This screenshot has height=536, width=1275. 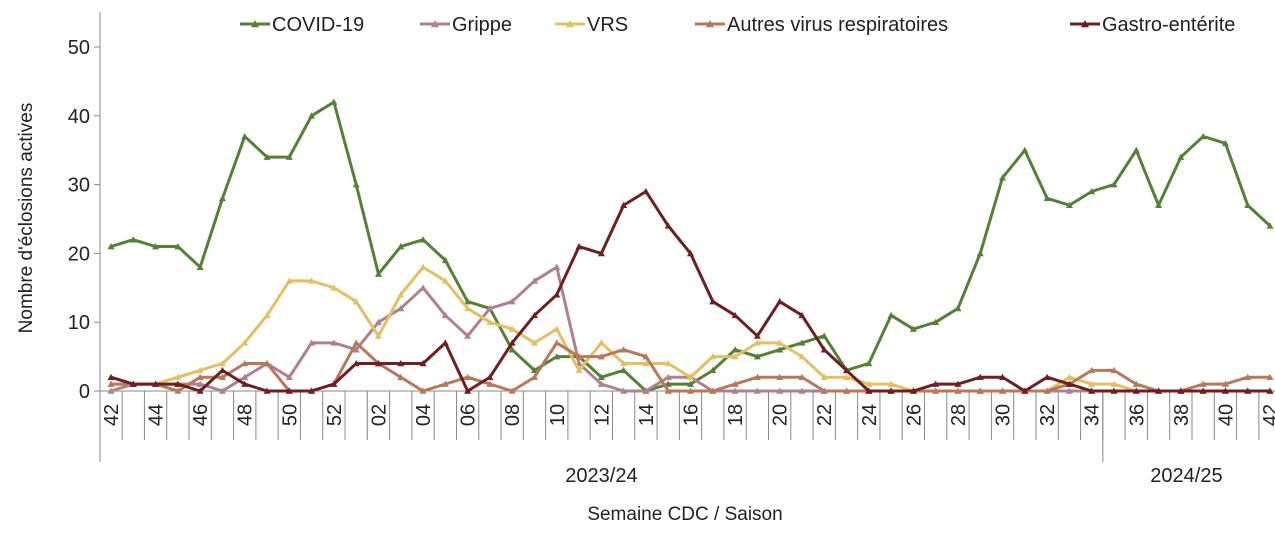 What do you see at coordinates (482, 25) in the screenshot?
I see `legend-label: Grippe` at bounding box center [482, 25].